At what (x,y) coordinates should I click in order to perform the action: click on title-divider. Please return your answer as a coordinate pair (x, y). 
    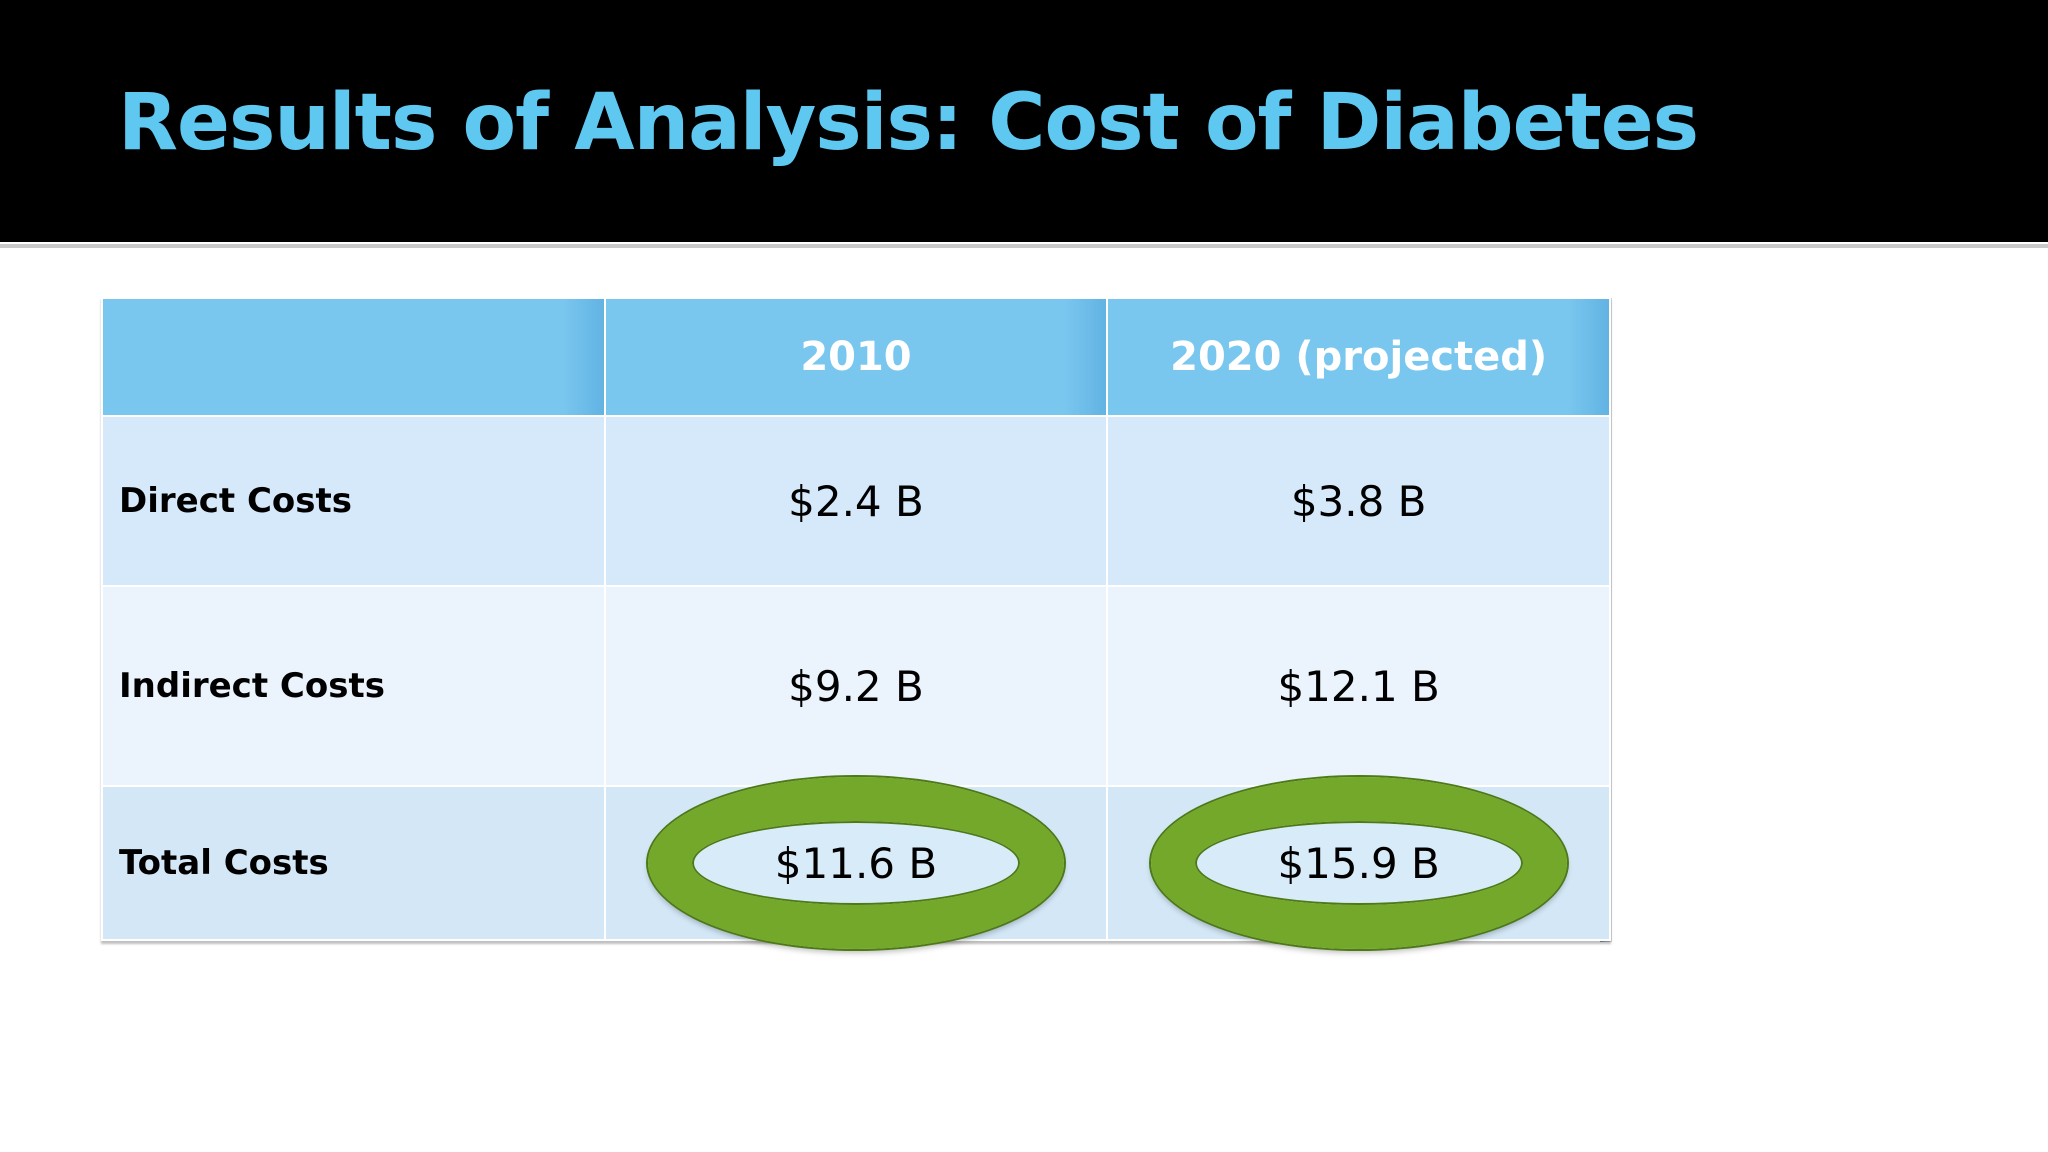
    Looking at the image, I should click on (1024, 246).